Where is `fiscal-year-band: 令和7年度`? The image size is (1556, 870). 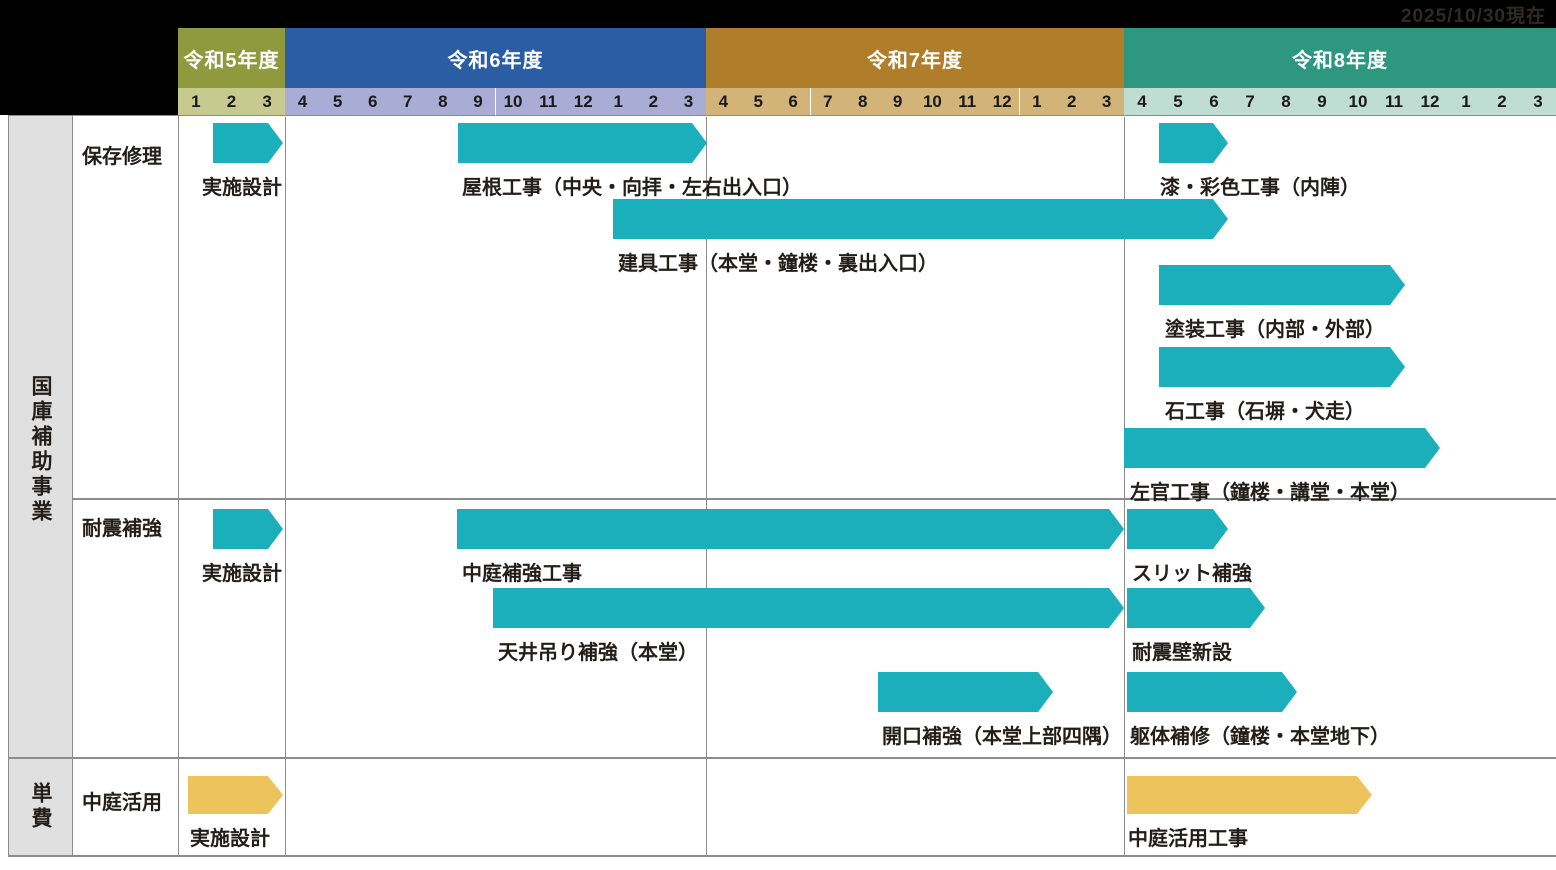
fiscal-year-band: 令和7年度 is located at coordinates (915, 58).